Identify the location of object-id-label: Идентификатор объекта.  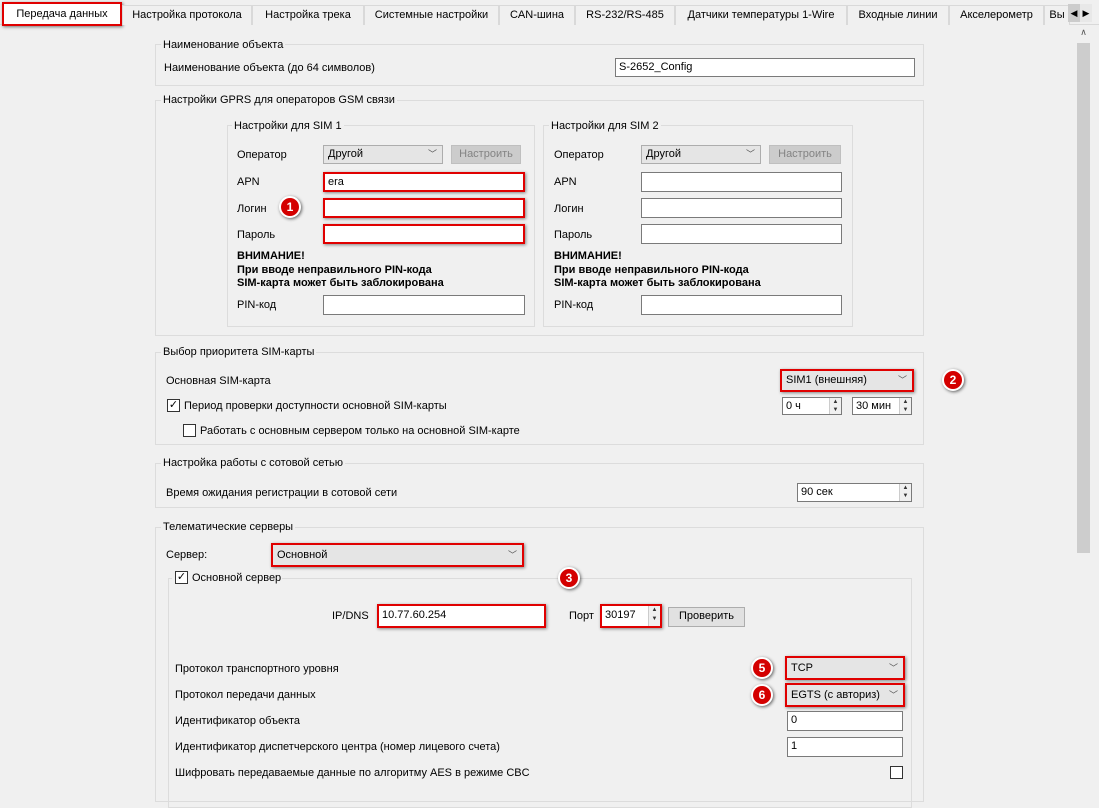
(238, 721).